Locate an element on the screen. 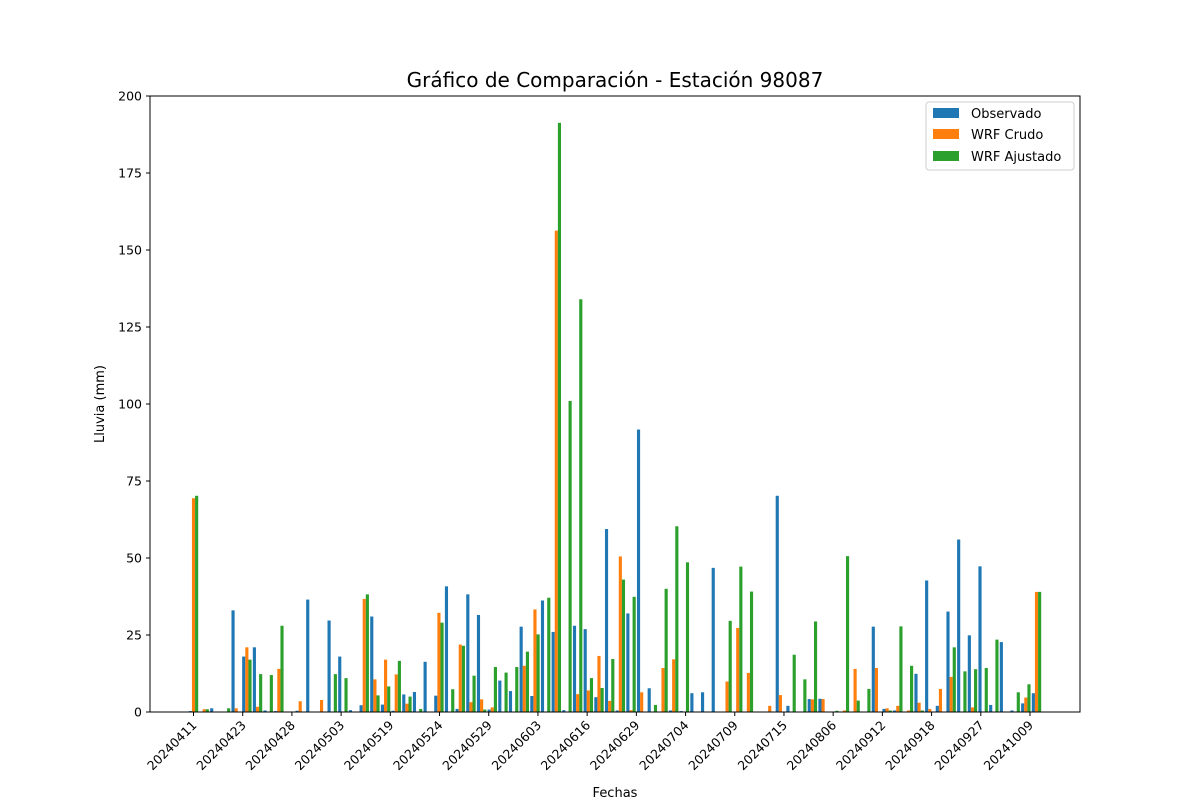  x-tick-label: 20240529 is located at coordinates (467, 745).